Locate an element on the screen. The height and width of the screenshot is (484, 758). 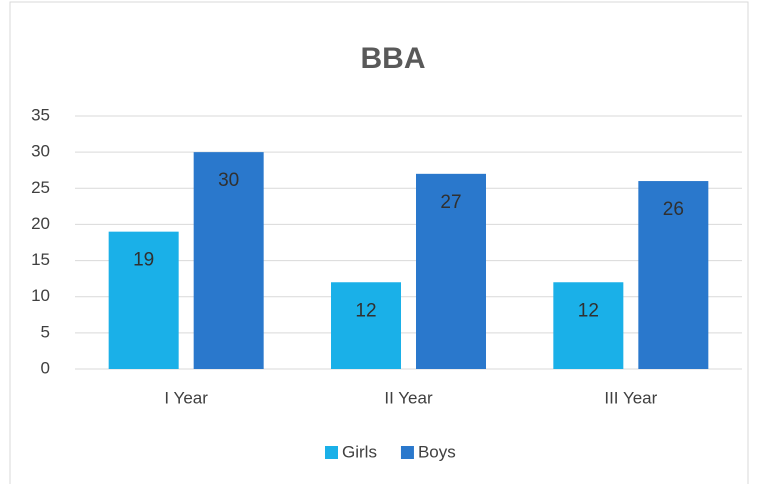
y-tick-label: 5 is located at coordinates (45, 331).